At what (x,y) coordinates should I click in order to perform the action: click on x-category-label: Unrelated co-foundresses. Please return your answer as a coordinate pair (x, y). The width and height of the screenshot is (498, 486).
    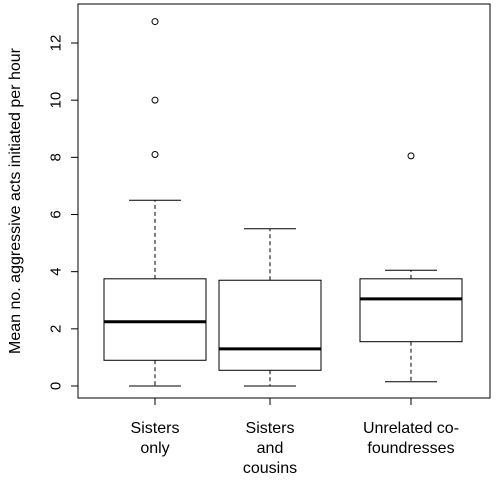
    Looking at the image, I should click on (411, 438).